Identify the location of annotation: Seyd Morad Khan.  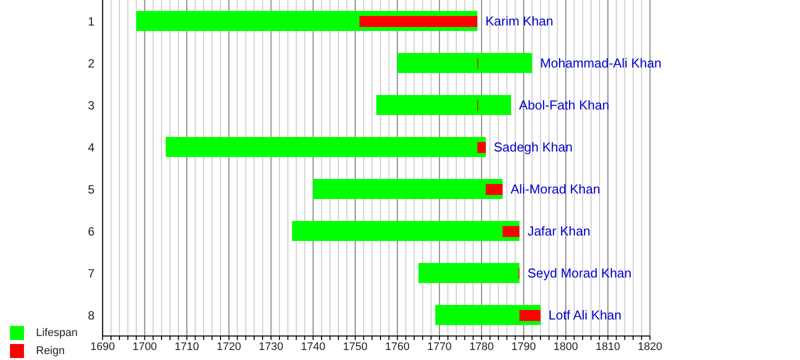
(579, 273).